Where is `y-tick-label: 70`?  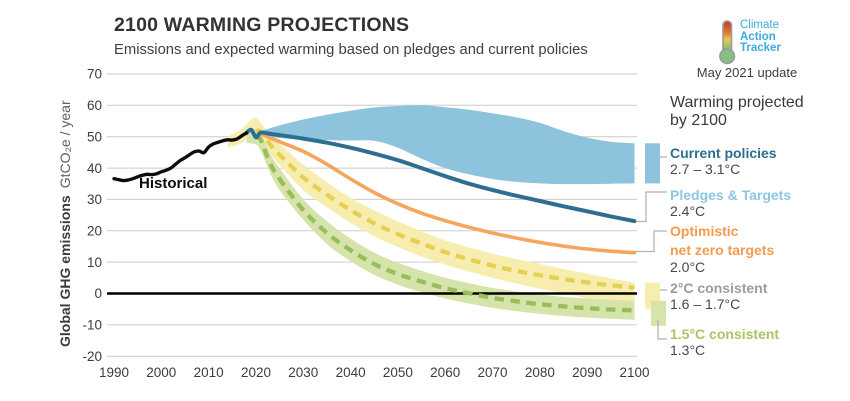 y-tick-label: 70 is located at coordinates (94, 74).